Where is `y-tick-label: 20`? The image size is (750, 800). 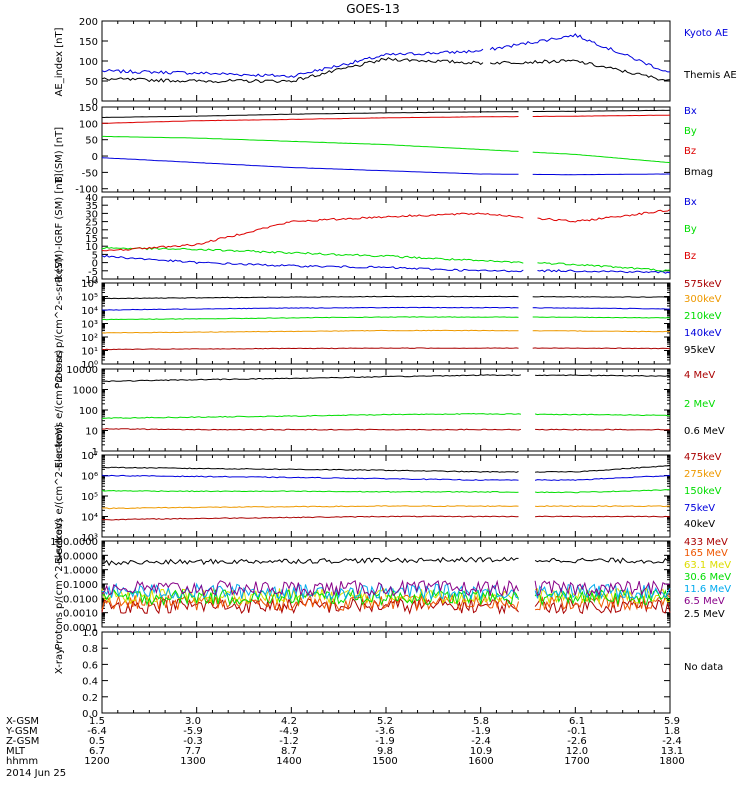 y-tick-label: 20 is located at coordinates (91, 231).